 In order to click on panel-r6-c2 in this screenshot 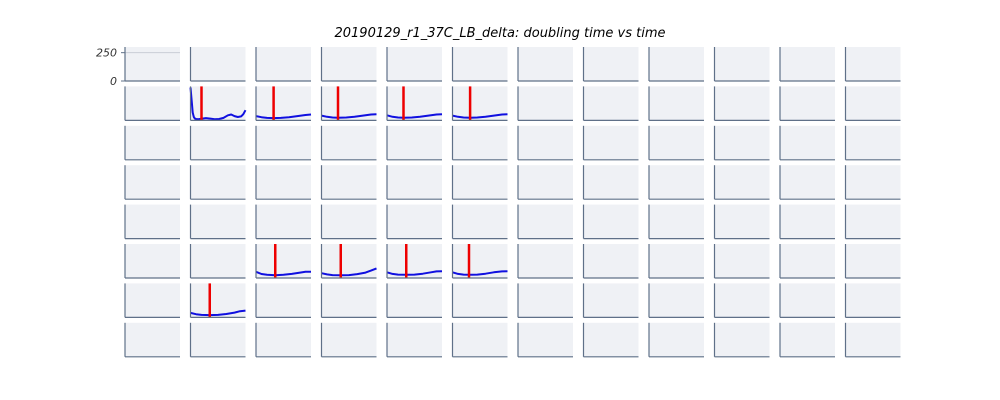, I will do `click(283, 300)`.